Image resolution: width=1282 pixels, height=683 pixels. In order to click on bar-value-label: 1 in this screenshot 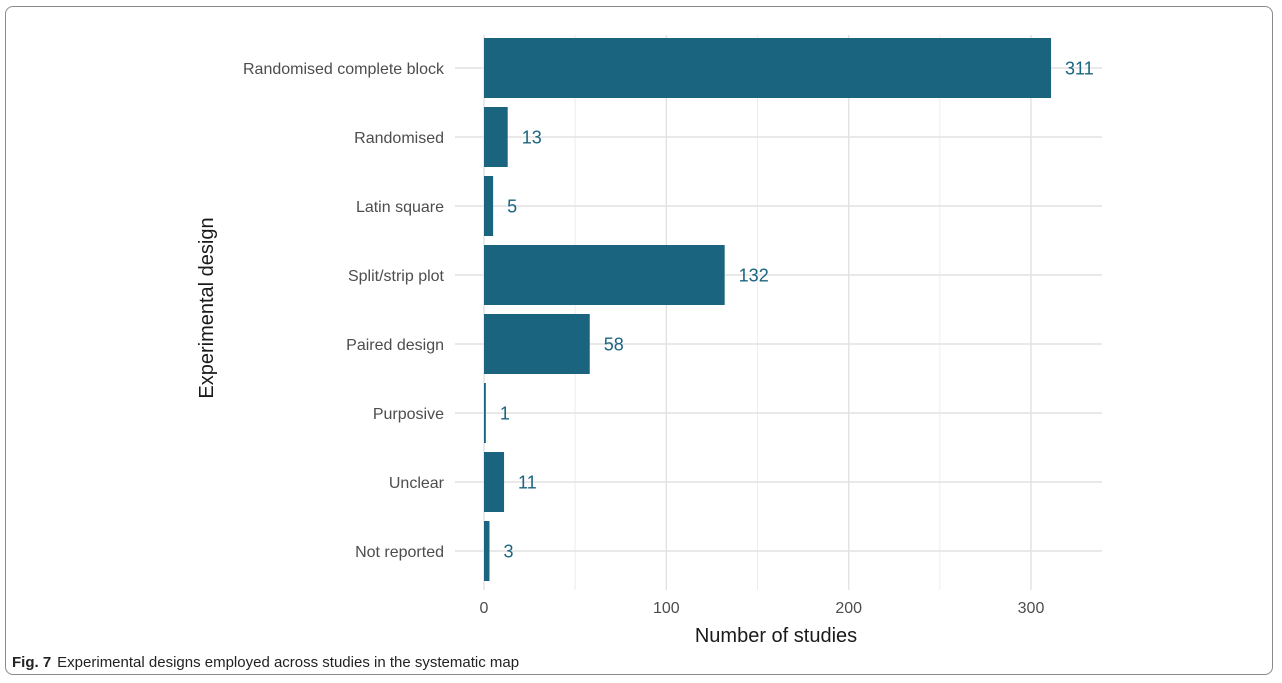, I will do `click(505, 414)`.